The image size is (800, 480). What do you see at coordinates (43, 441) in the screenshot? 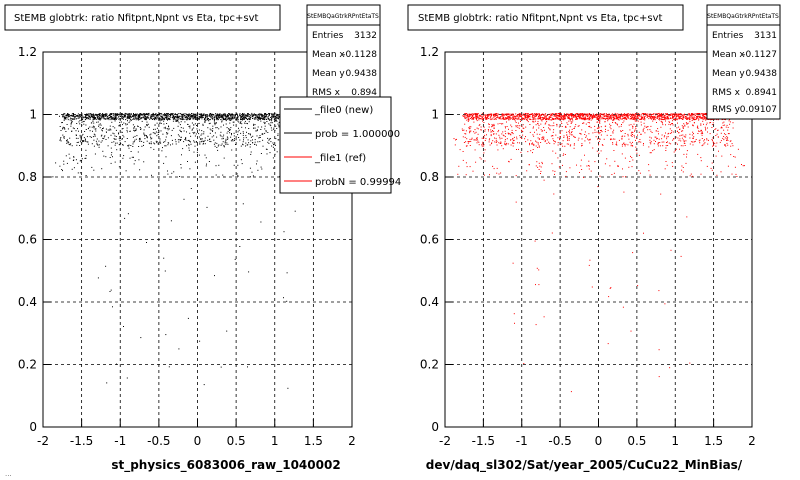
I see `x-tick-label: -2` at bounding box center [43, 441].